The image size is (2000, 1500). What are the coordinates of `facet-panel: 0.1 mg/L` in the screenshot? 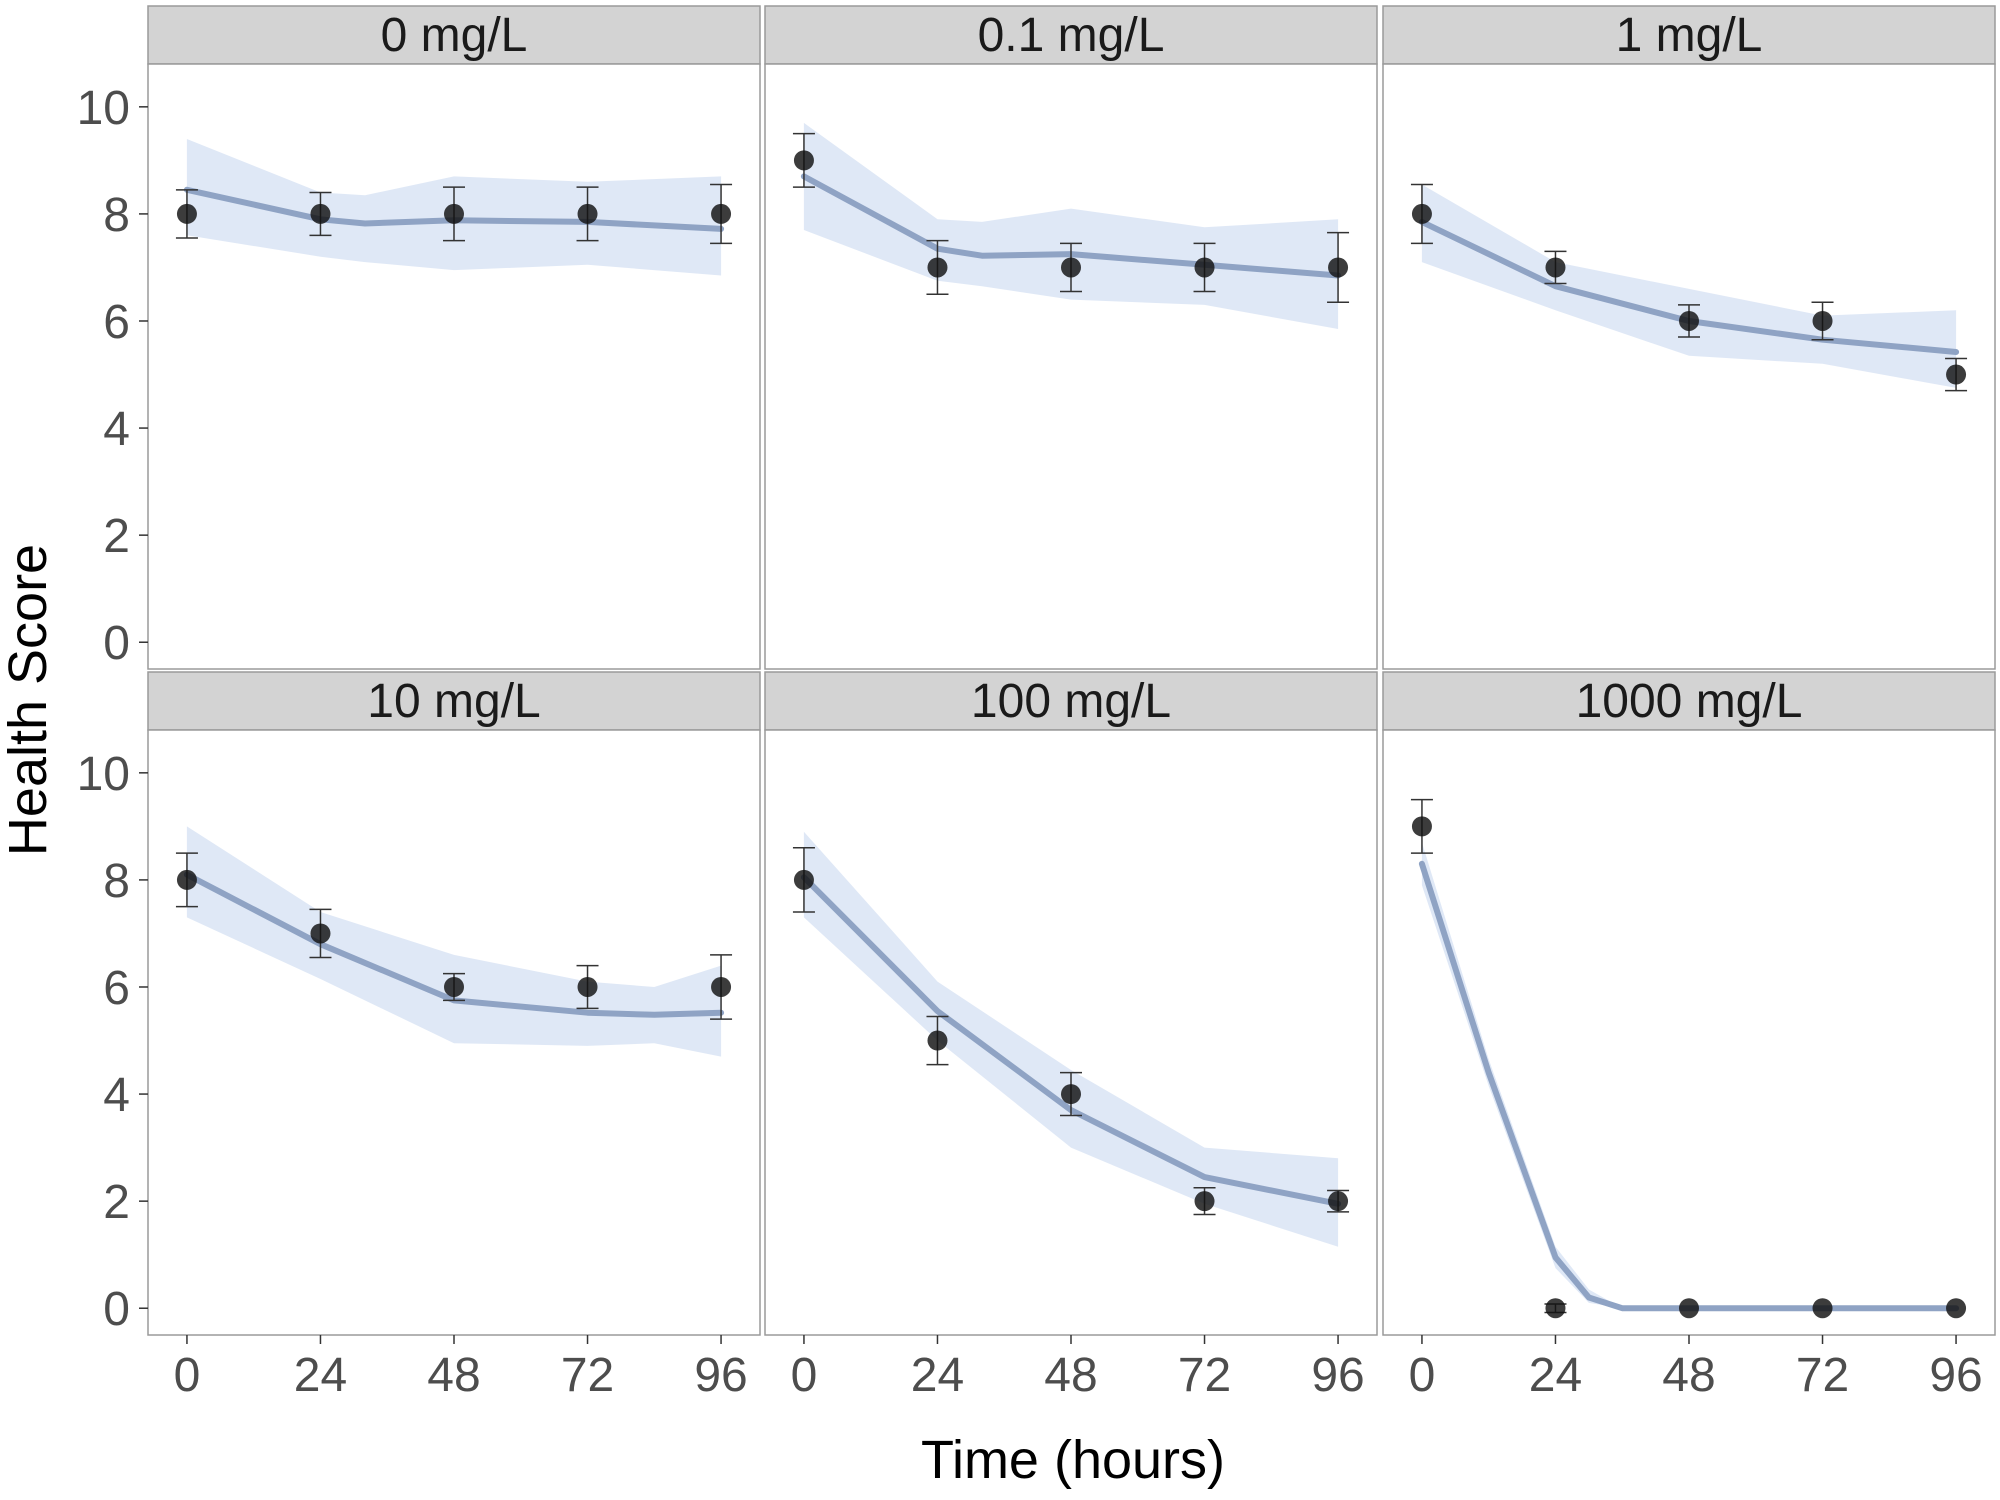 It's located at (1071, 337).